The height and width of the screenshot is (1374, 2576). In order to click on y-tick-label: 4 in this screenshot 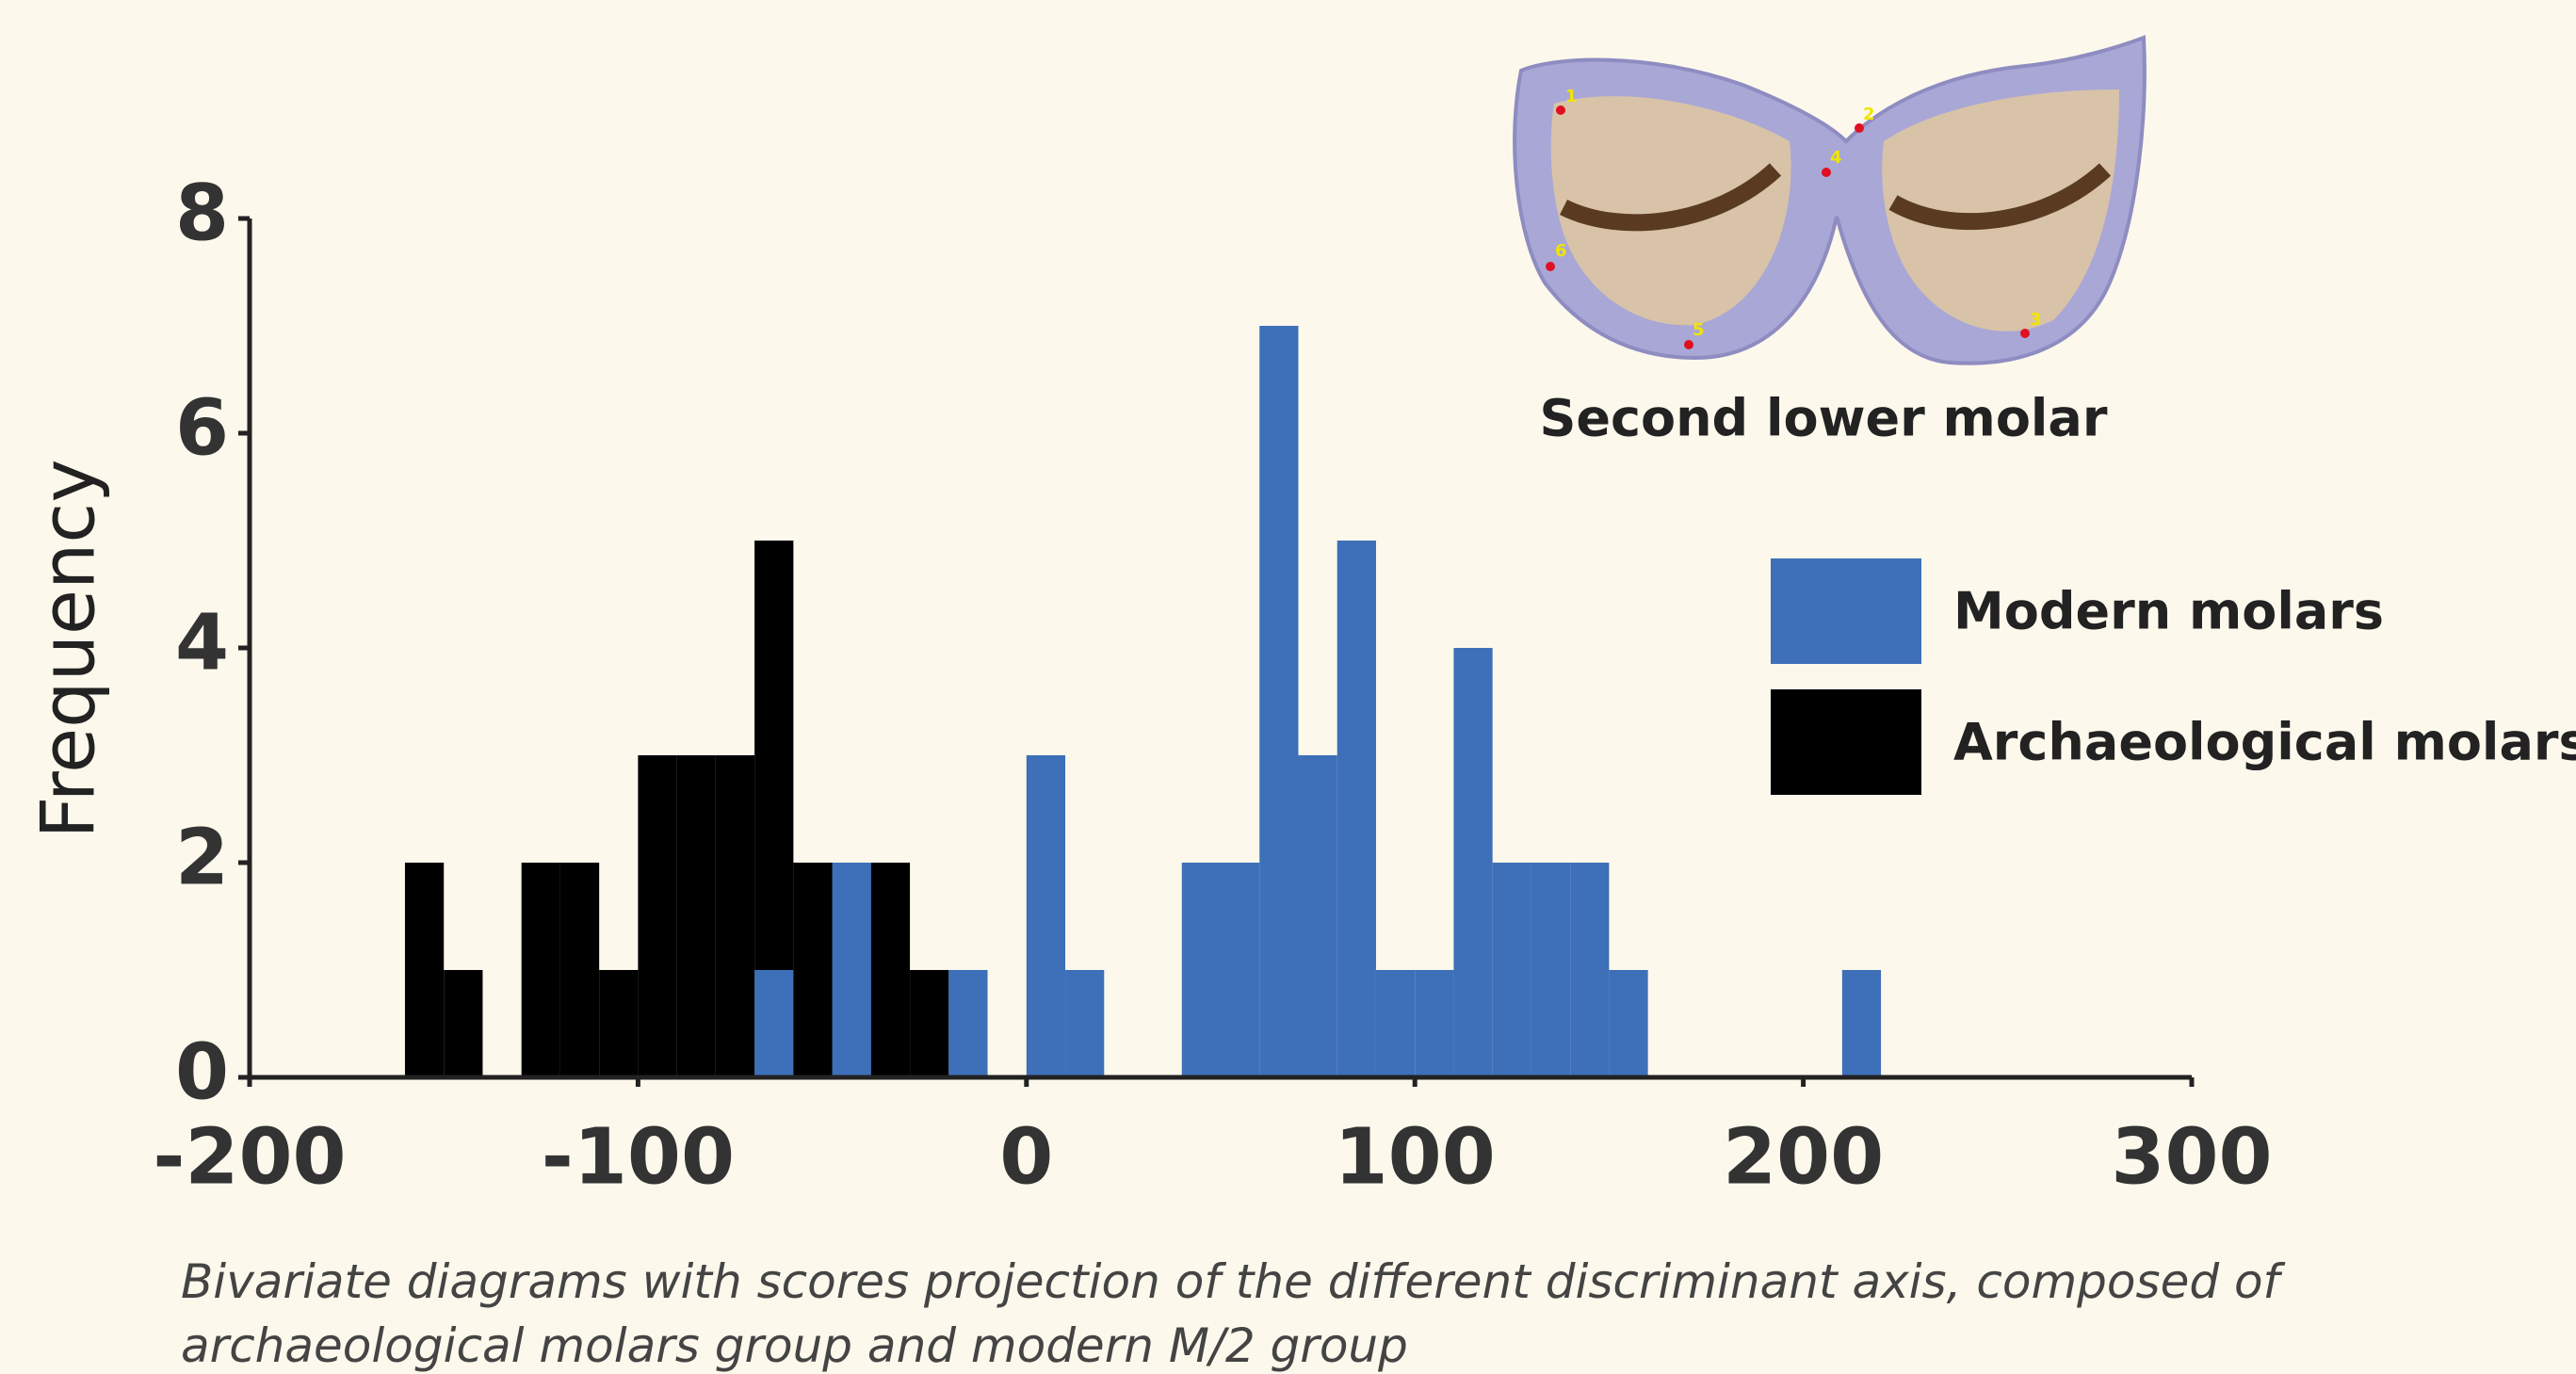, I will do `click(202, 642)`.